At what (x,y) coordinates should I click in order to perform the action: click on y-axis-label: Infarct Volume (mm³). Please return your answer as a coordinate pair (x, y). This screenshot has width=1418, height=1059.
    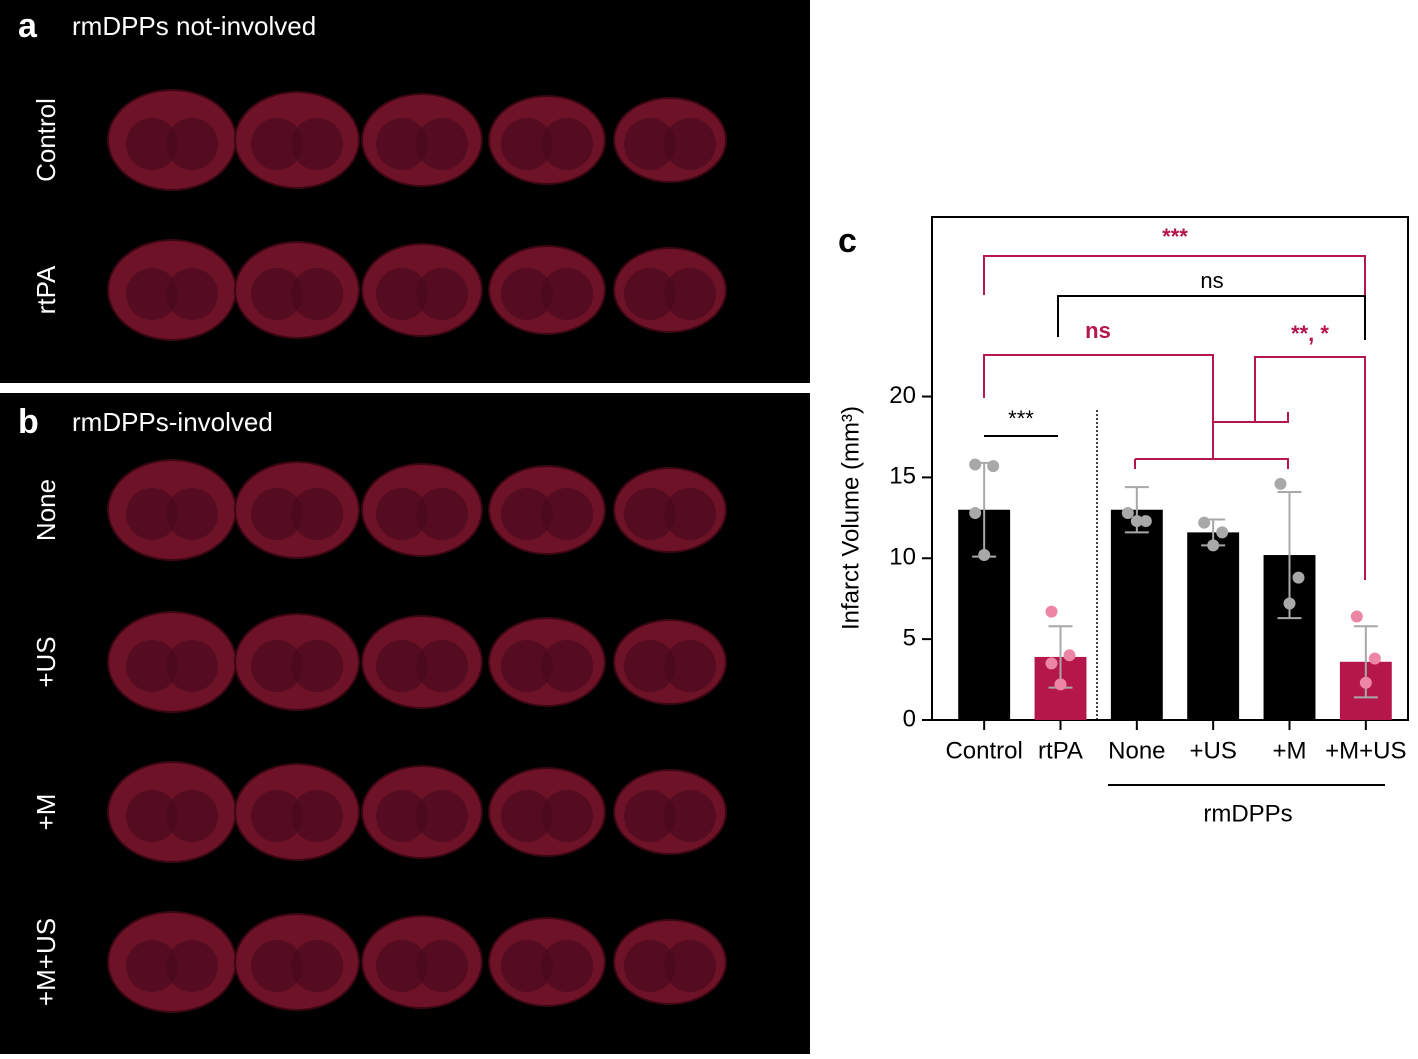
    Looking at the image, I should click on (850, 518).